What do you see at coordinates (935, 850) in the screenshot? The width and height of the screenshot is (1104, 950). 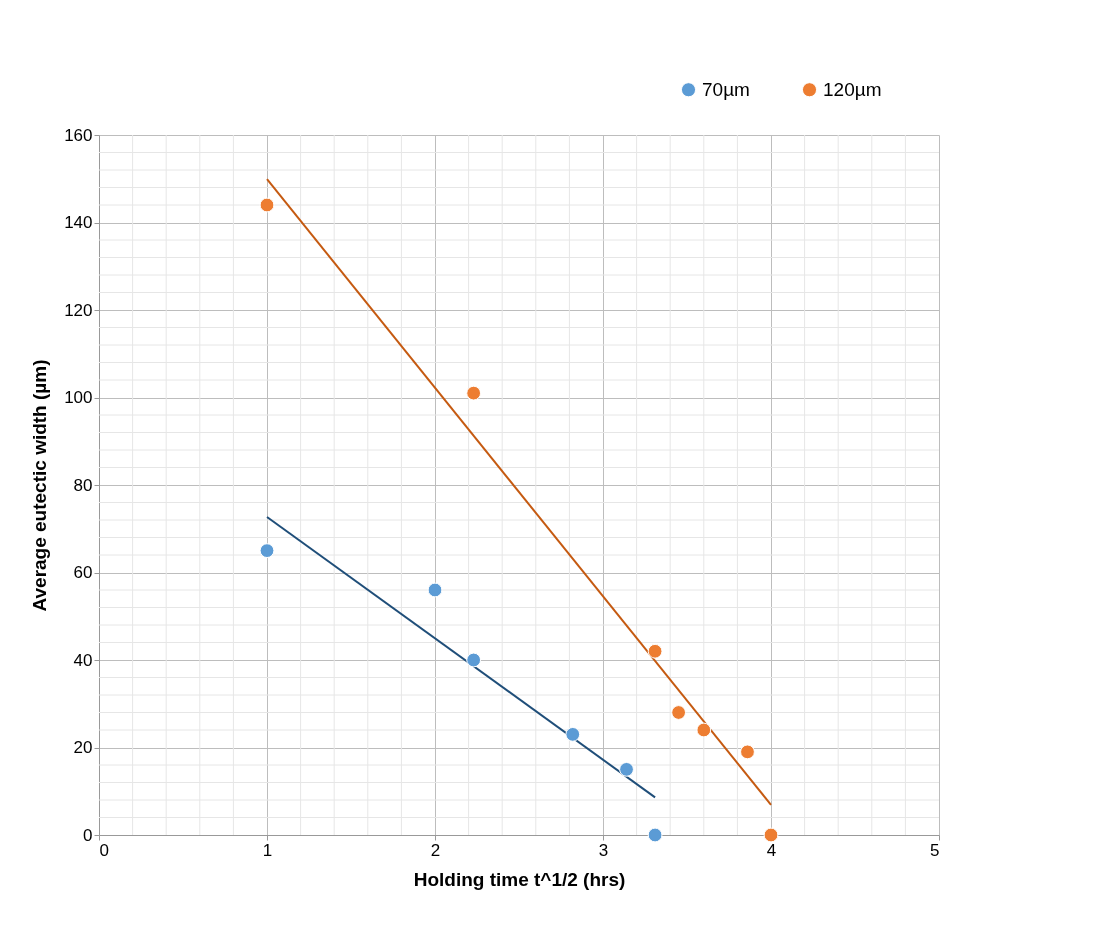 I see `x-tick-label: 5` at bounding box center [935, 850].